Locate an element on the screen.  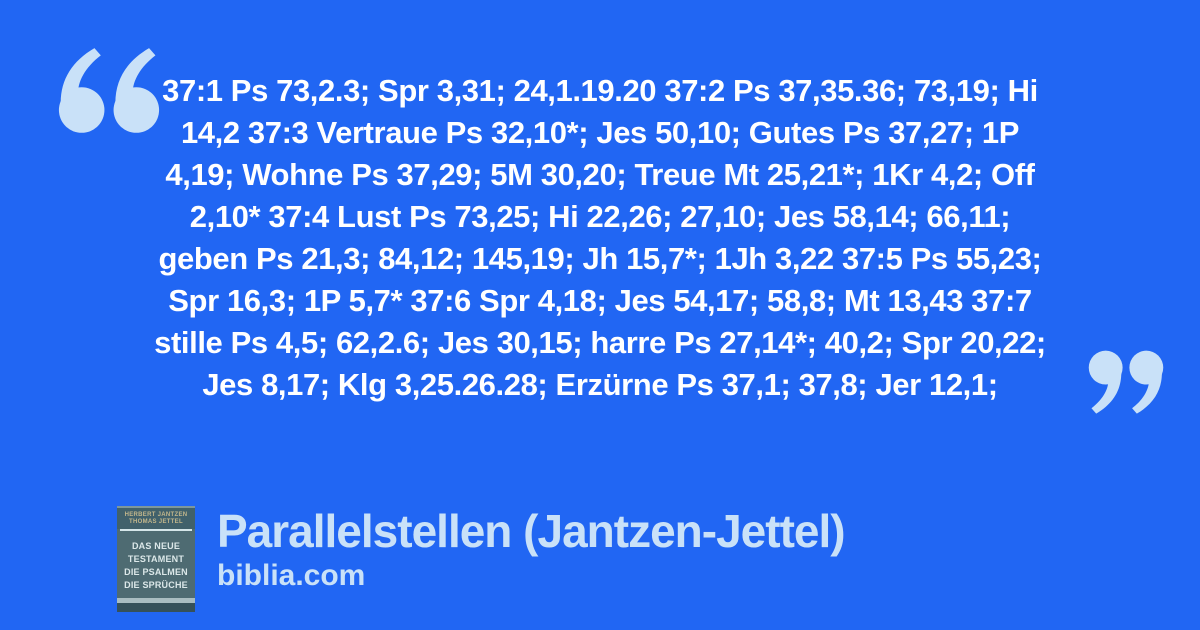
book-cover-title-line: DIE PSALMEN is located at coordinates (156, 572).